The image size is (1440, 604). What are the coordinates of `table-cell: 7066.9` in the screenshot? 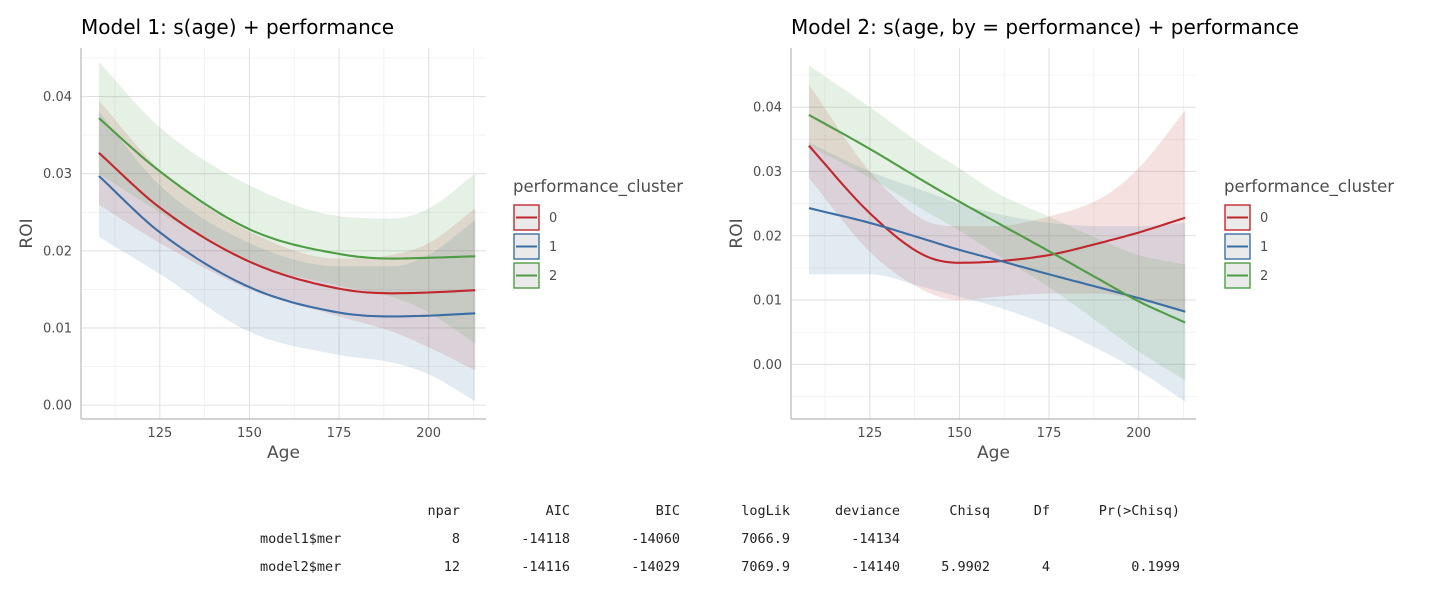 It's located at (765, 539).